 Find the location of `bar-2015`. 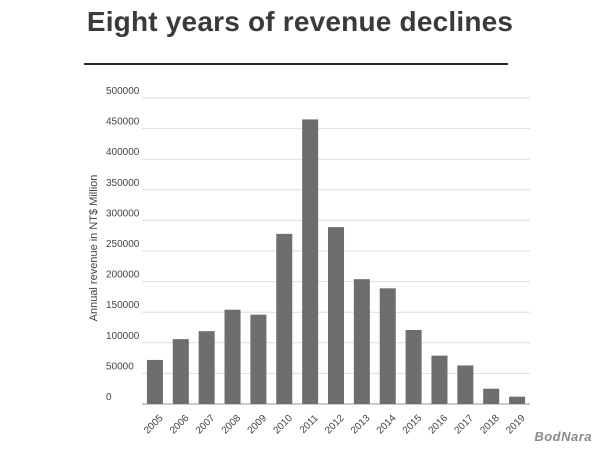

bar-2015 is located at coordinates (413, 366).